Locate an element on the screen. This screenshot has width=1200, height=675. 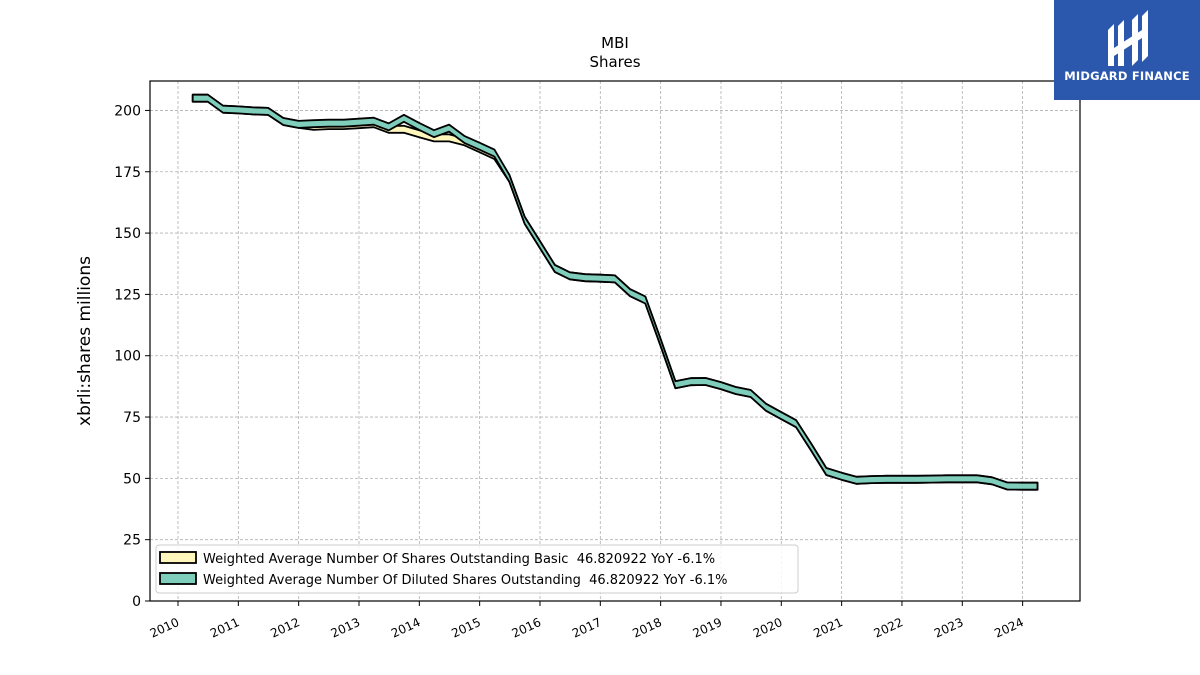
y-axis-label: xbrli:shares millions is located at coordinates (85, 341).